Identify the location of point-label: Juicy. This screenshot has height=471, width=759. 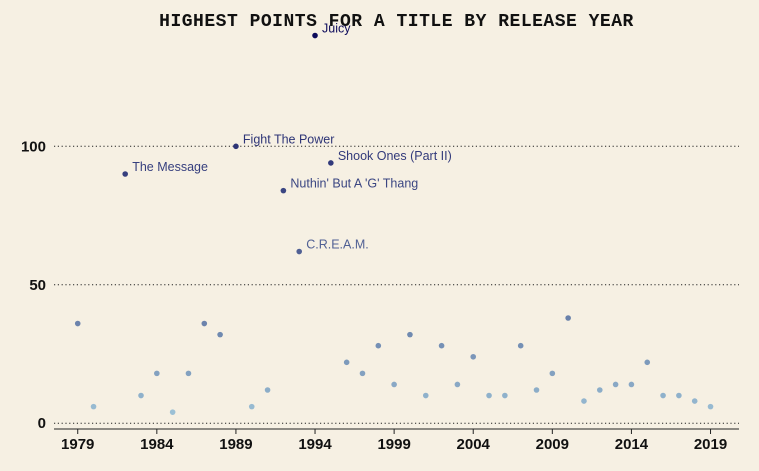
(336, 29).